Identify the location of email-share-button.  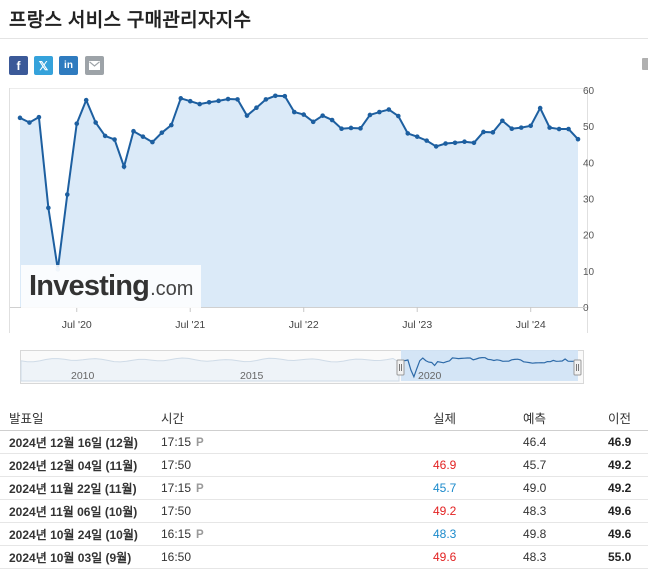
(94, 65).